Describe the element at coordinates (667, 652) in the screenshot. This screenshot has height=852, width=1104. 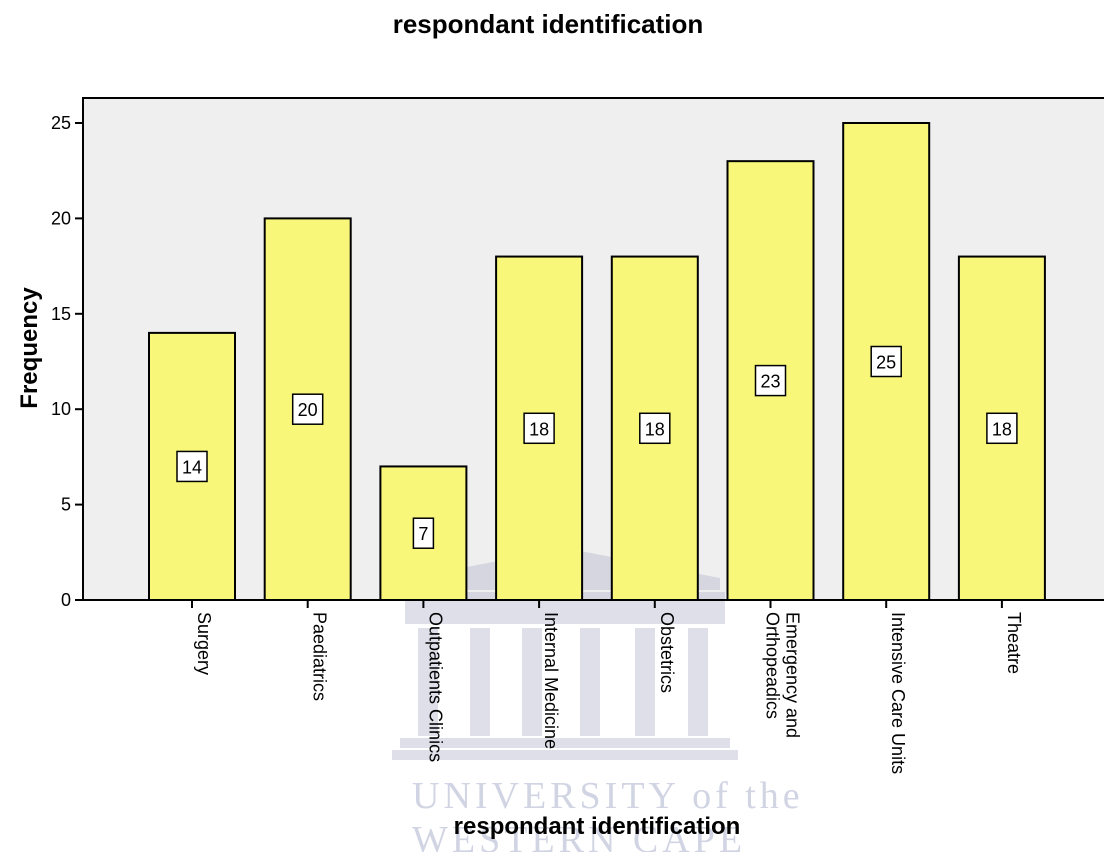
I see `x-tick-label: Obstetrics` at that location.